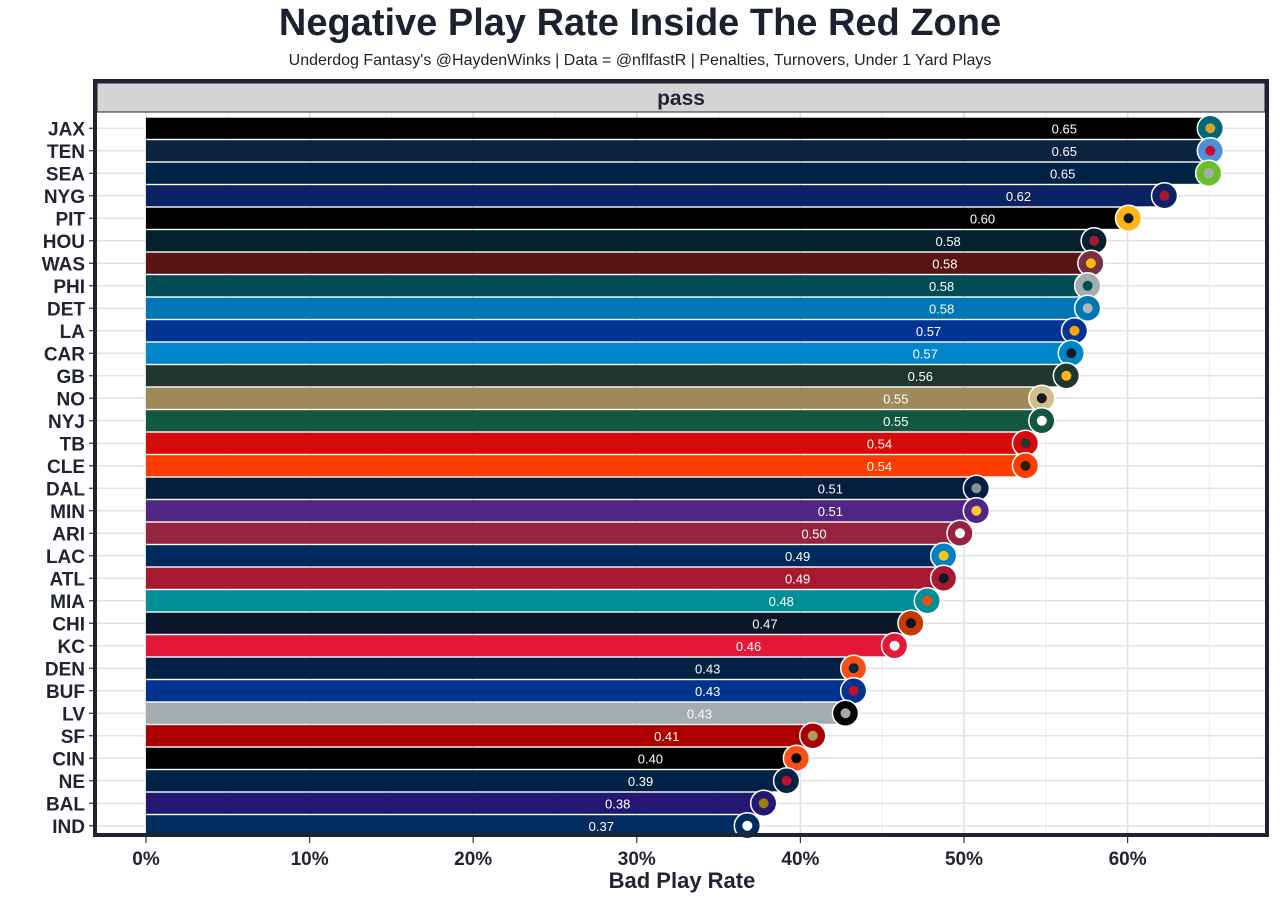 The width and height of the screenshot is (1280, 903). I want to click on data-label-was: 0.58, so click(944, 263).